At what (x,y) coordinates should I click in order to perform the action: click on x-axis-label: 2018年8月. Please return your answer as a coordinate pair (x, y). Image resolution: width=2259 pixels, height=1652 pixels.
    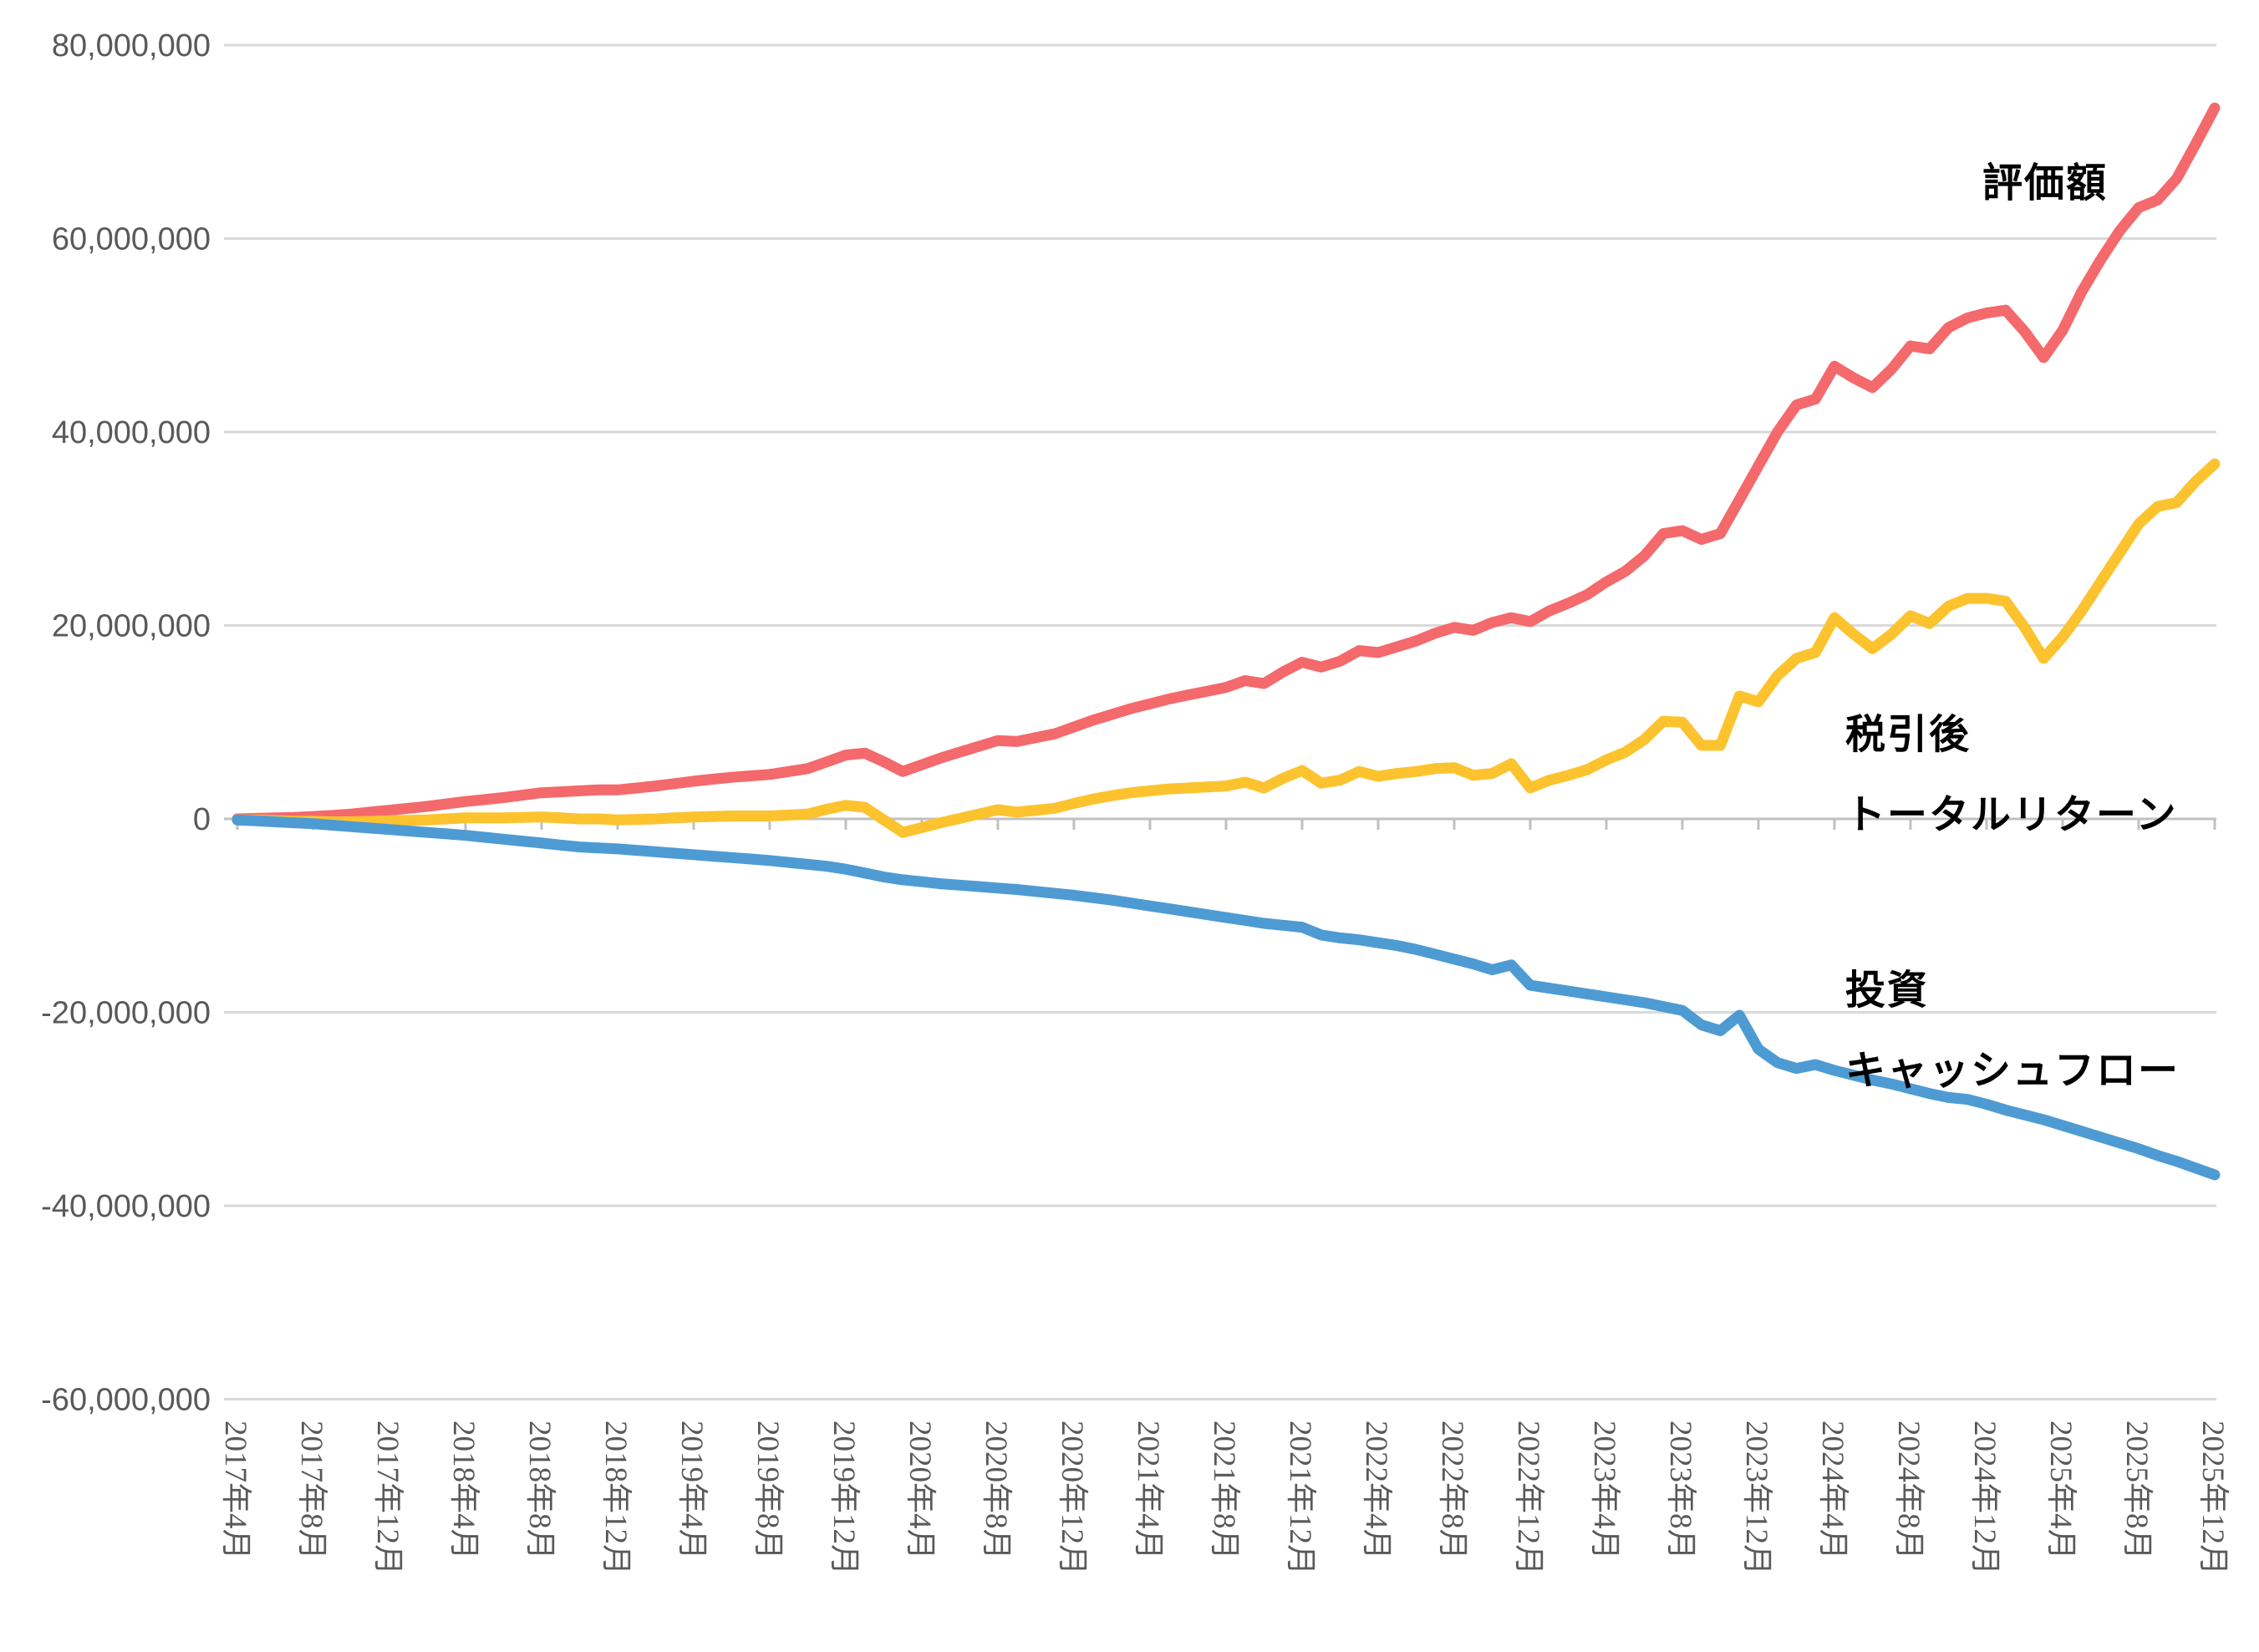
    Looking at the image, I should click on (540, 1491).